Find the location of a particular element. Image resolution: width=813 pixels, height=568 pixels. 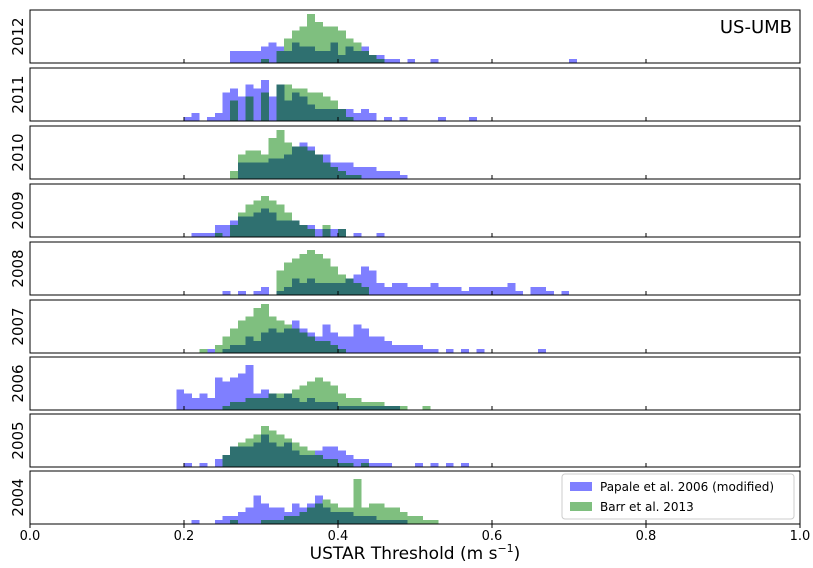

x-axis-label-main: USTAR Threshold (m s is located at coordinates (404, 554).